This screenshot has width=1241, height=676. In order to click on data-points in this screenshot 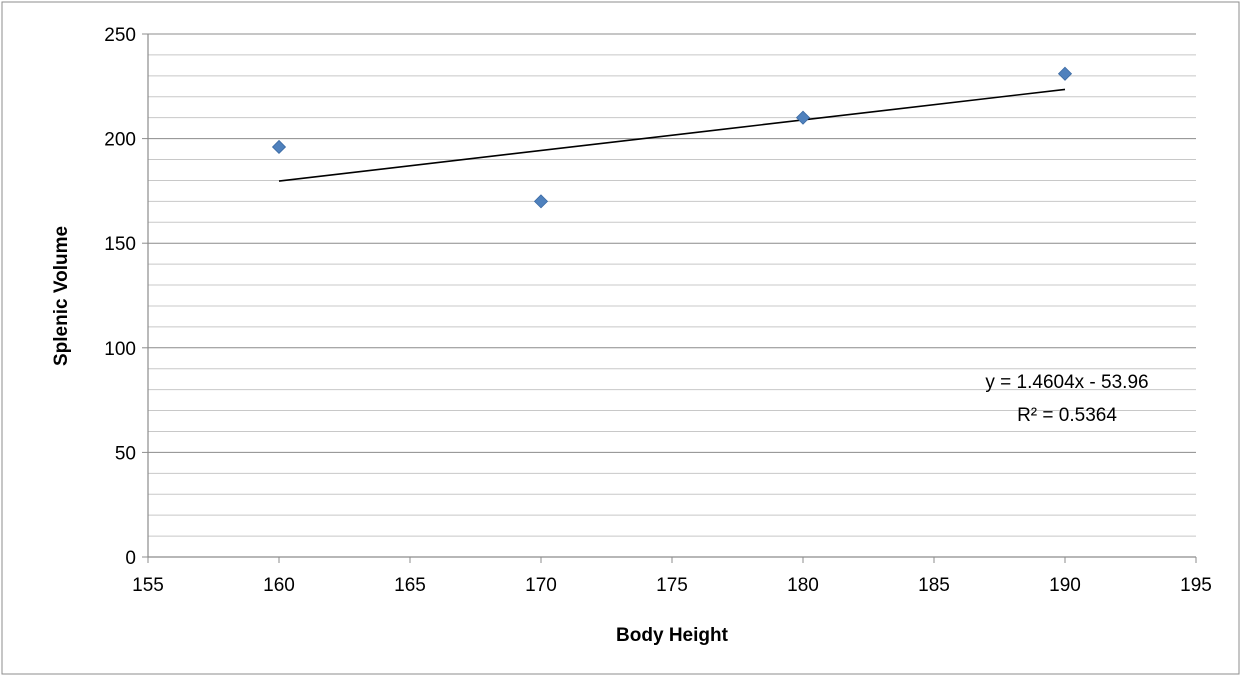, I will do `click(672, 137)`.